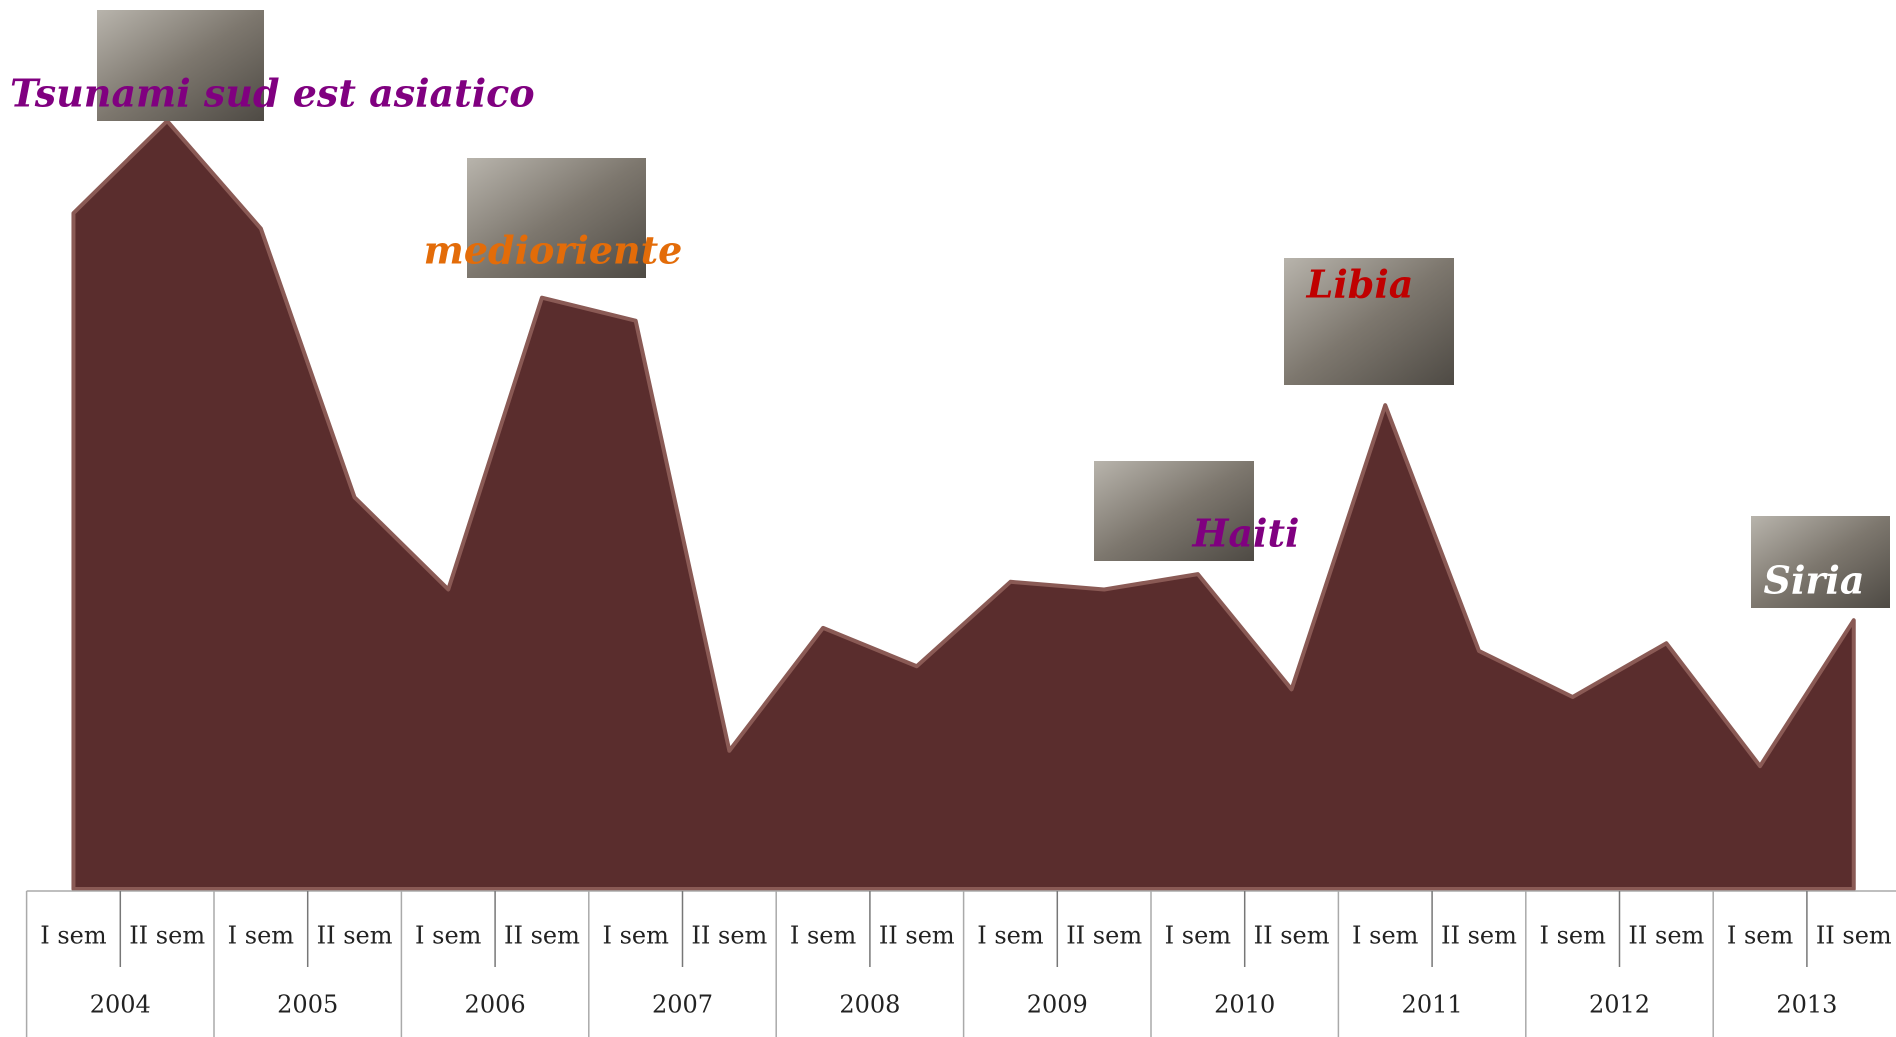 This screenshot has width=1896, height=1037. Describe the element at coordinates (1814, 580) in the screenshot. I see `annotation: Siria` at that location.